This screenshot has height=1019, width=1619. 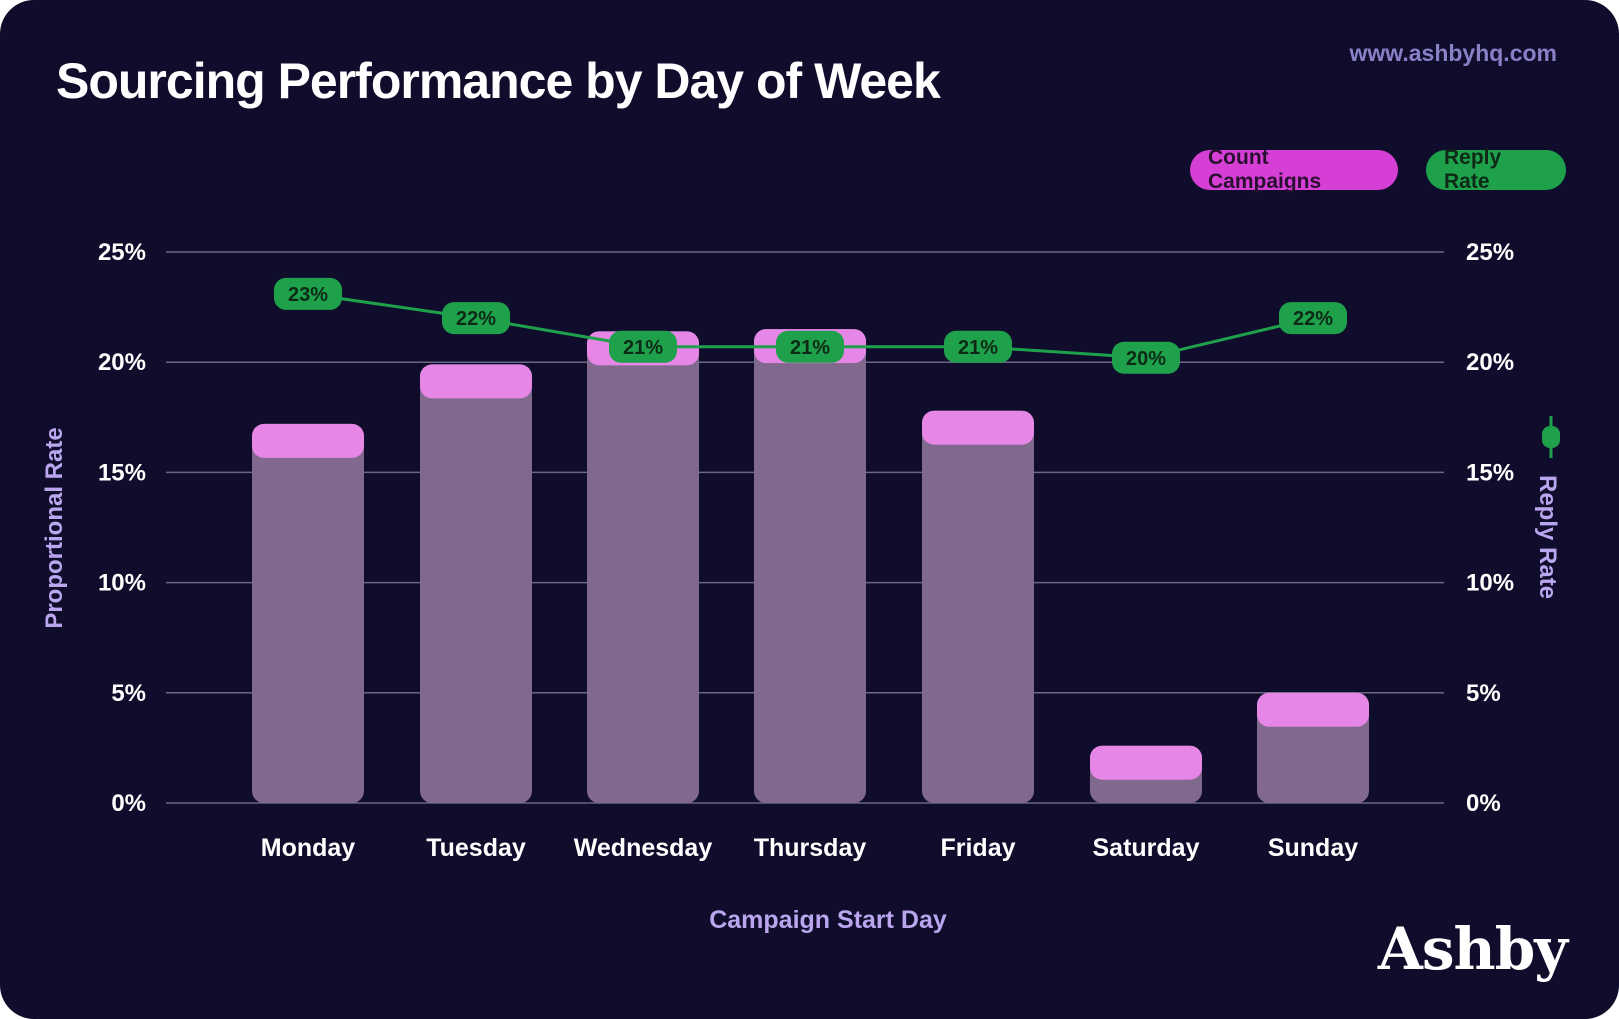 What do you see at coordinates (1551, 437) in the screenshot?
I see `reply-rate-axis-marker` at bounding box center [1551, 437].